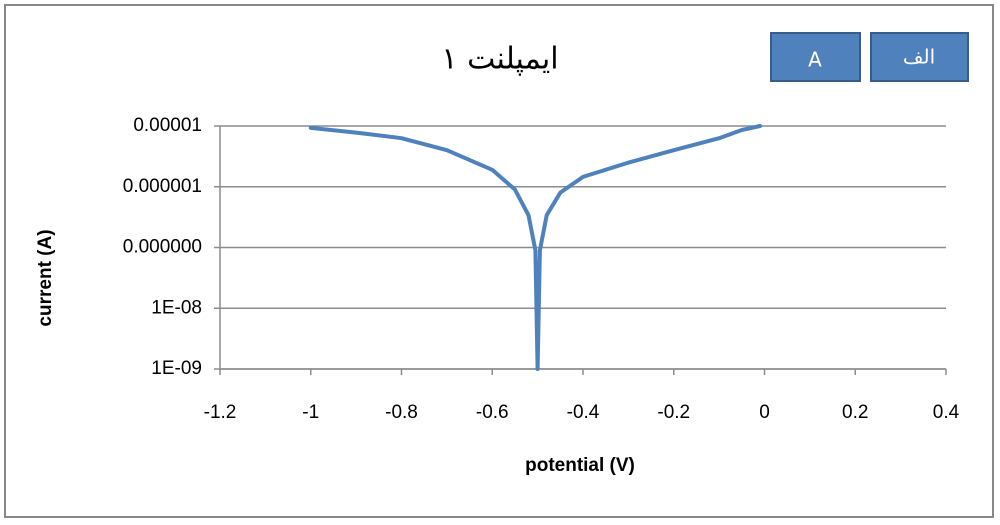 The width and height of the screenshot is (1000, 525). Describe the element at coordinates (580, 465) in the screenshot. I see `x-axis-title: potential (V)` at that location.